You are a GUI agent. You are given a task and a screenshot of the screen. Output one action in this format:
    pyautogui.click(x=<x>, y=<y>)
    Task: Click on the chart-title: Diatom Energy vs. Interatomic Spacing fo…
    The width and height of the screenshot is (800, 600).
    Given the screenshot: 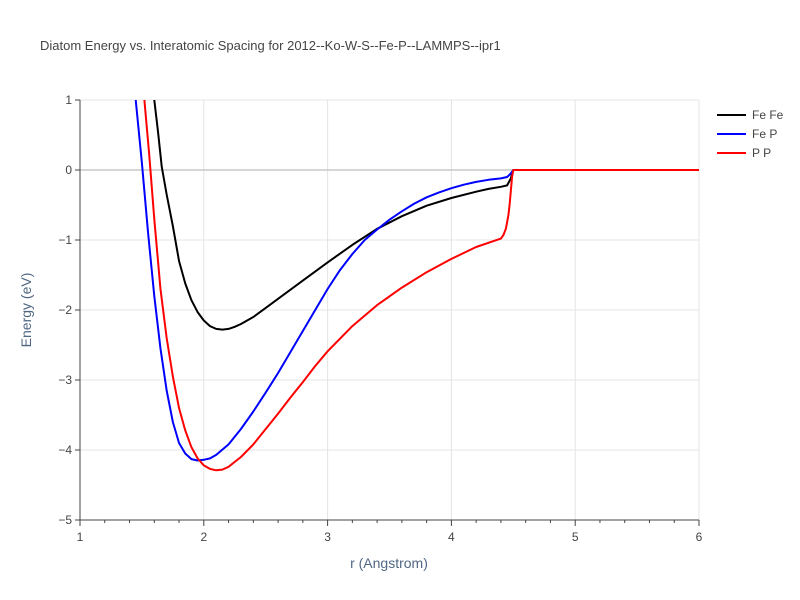 What is the action you would take?
    pyautogui.click(x=270, y=45)
    